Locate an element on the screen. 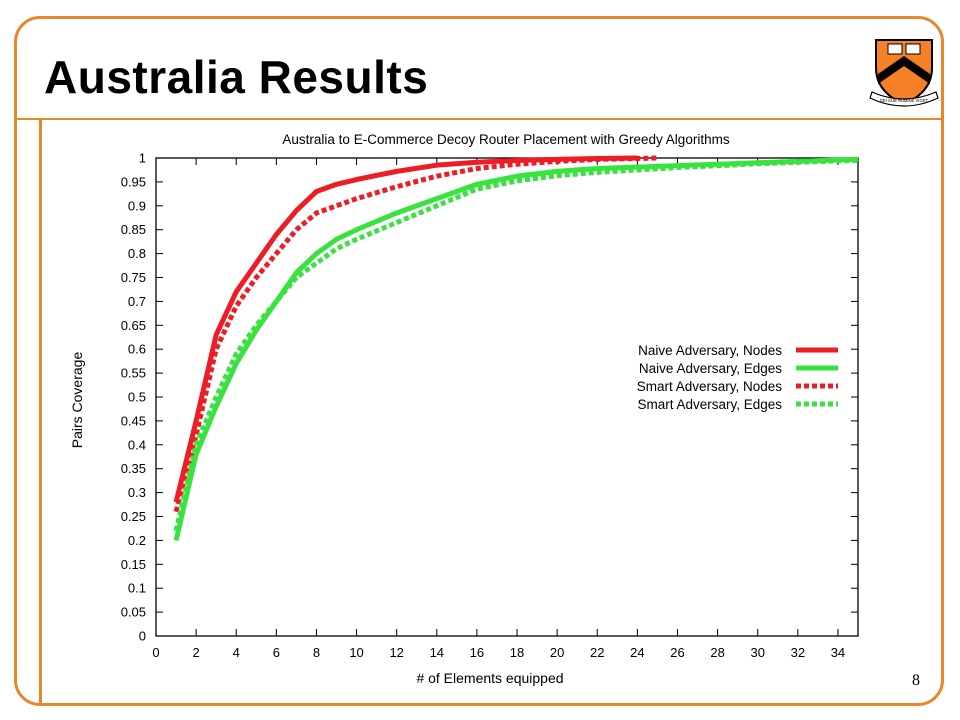 This screenshot has height=720, width=960. logo-motto: DEI SUB NUMINE VIGET is located at coordinates (904, 100).